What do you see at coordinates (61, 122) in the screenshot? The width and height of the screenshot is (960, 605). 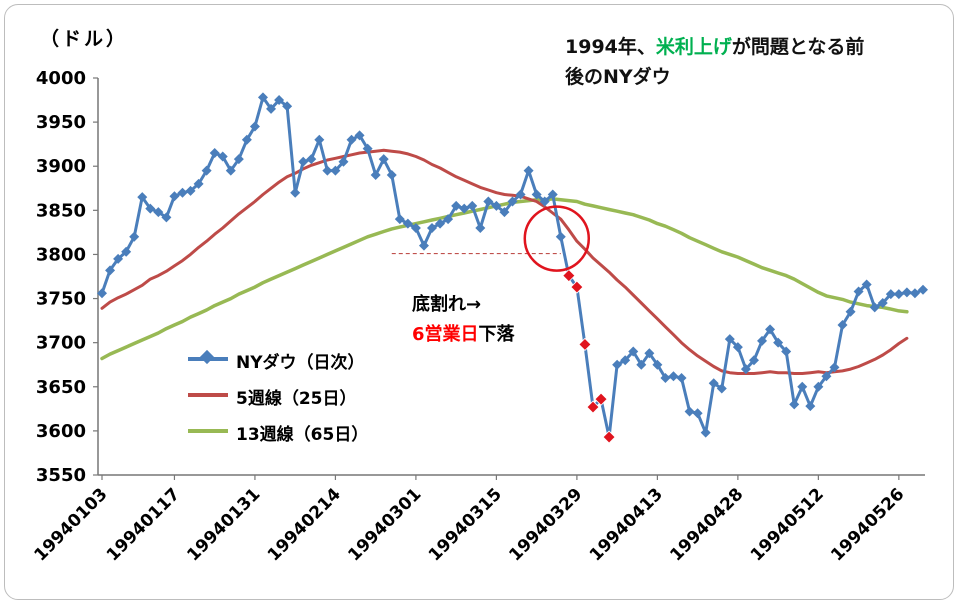 I see `y-tick-label: 3950` at bounding box center [61, 122].